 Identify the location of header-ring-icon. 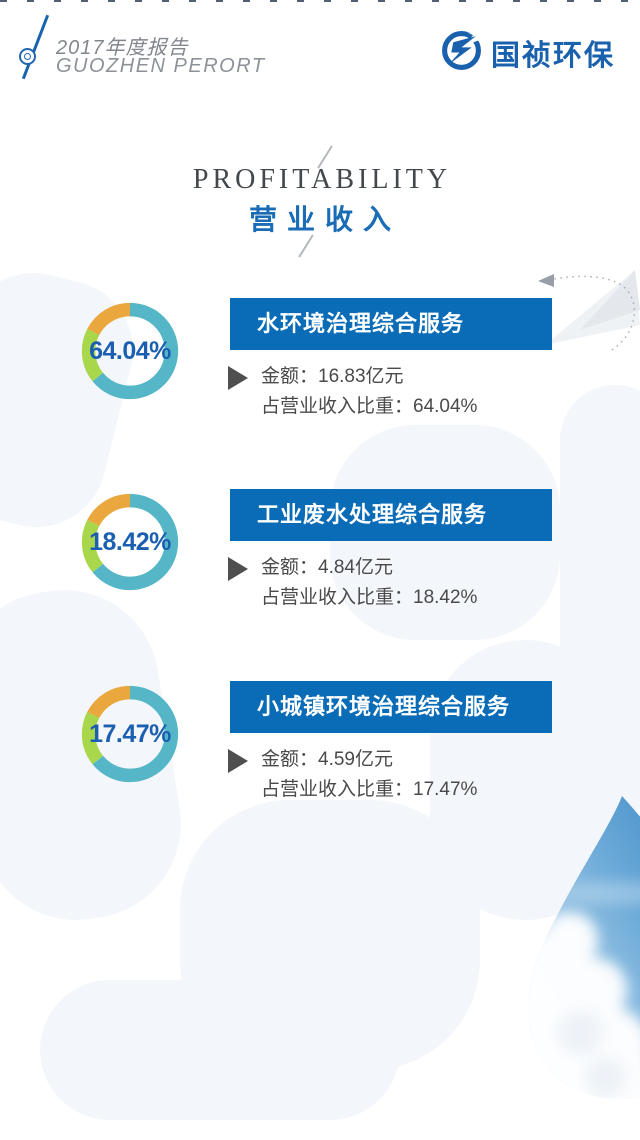
(27, 56).